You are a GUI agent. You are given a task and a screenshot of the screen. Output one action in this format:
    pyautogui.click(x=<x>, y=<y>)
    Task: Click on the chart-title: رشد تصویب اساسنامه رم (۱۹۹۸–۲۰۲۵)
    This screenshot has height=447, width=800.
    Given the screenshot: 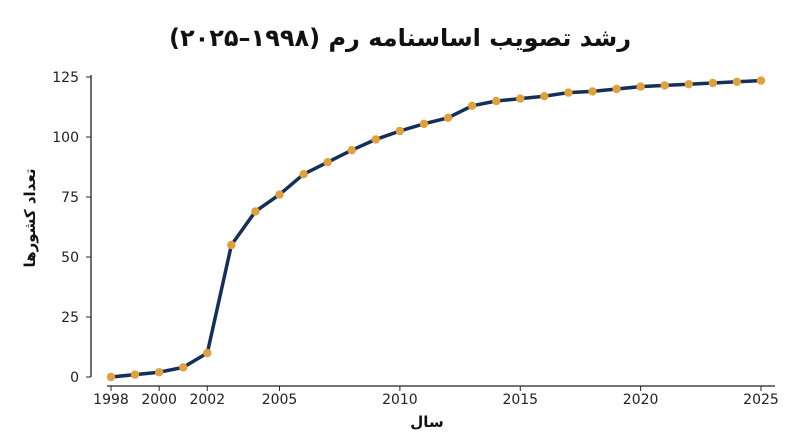 What is the action you would take?
    pyautogui.click(x=400, y=38)
    